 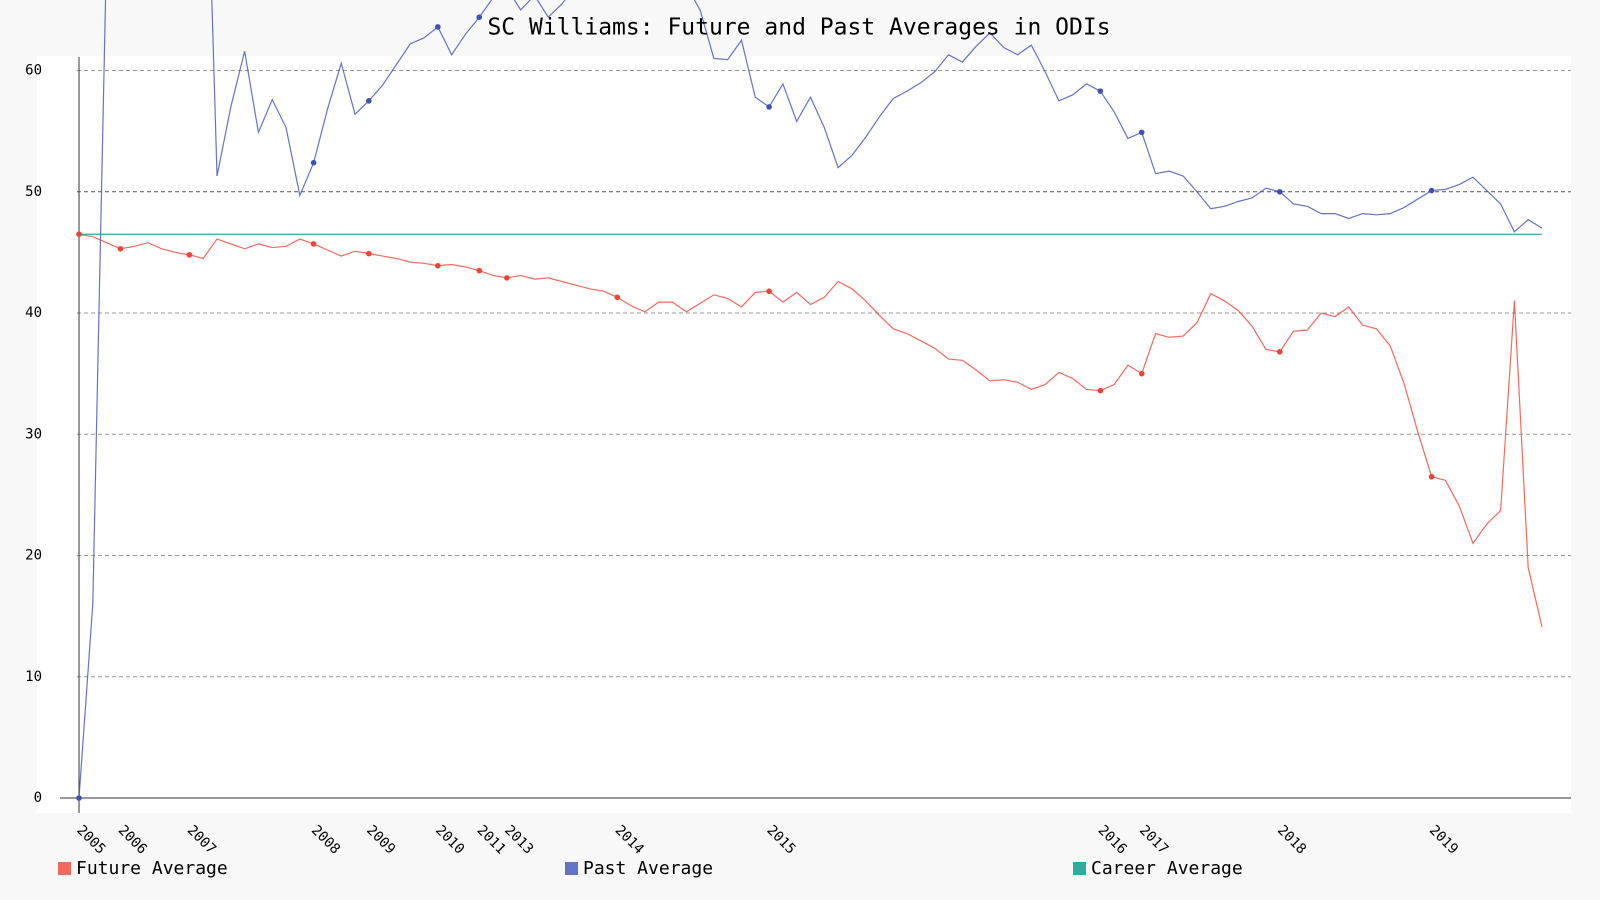 What do you see at coordinates (648, 868) in the screenshot?
I see `legend-label: Past Average` at bounding box center [648, 868].